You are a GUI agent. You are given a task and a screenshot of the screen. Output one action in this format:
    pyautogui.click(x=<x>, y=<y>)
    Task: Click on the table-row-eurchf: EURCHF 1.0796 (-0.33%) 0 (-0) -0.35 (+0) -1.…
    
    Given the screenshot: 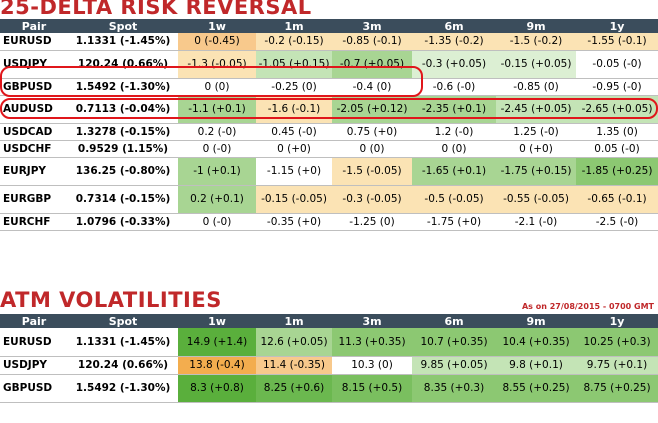 What is the action you would take?
    pyautogui.click(x=329, y=222)
    